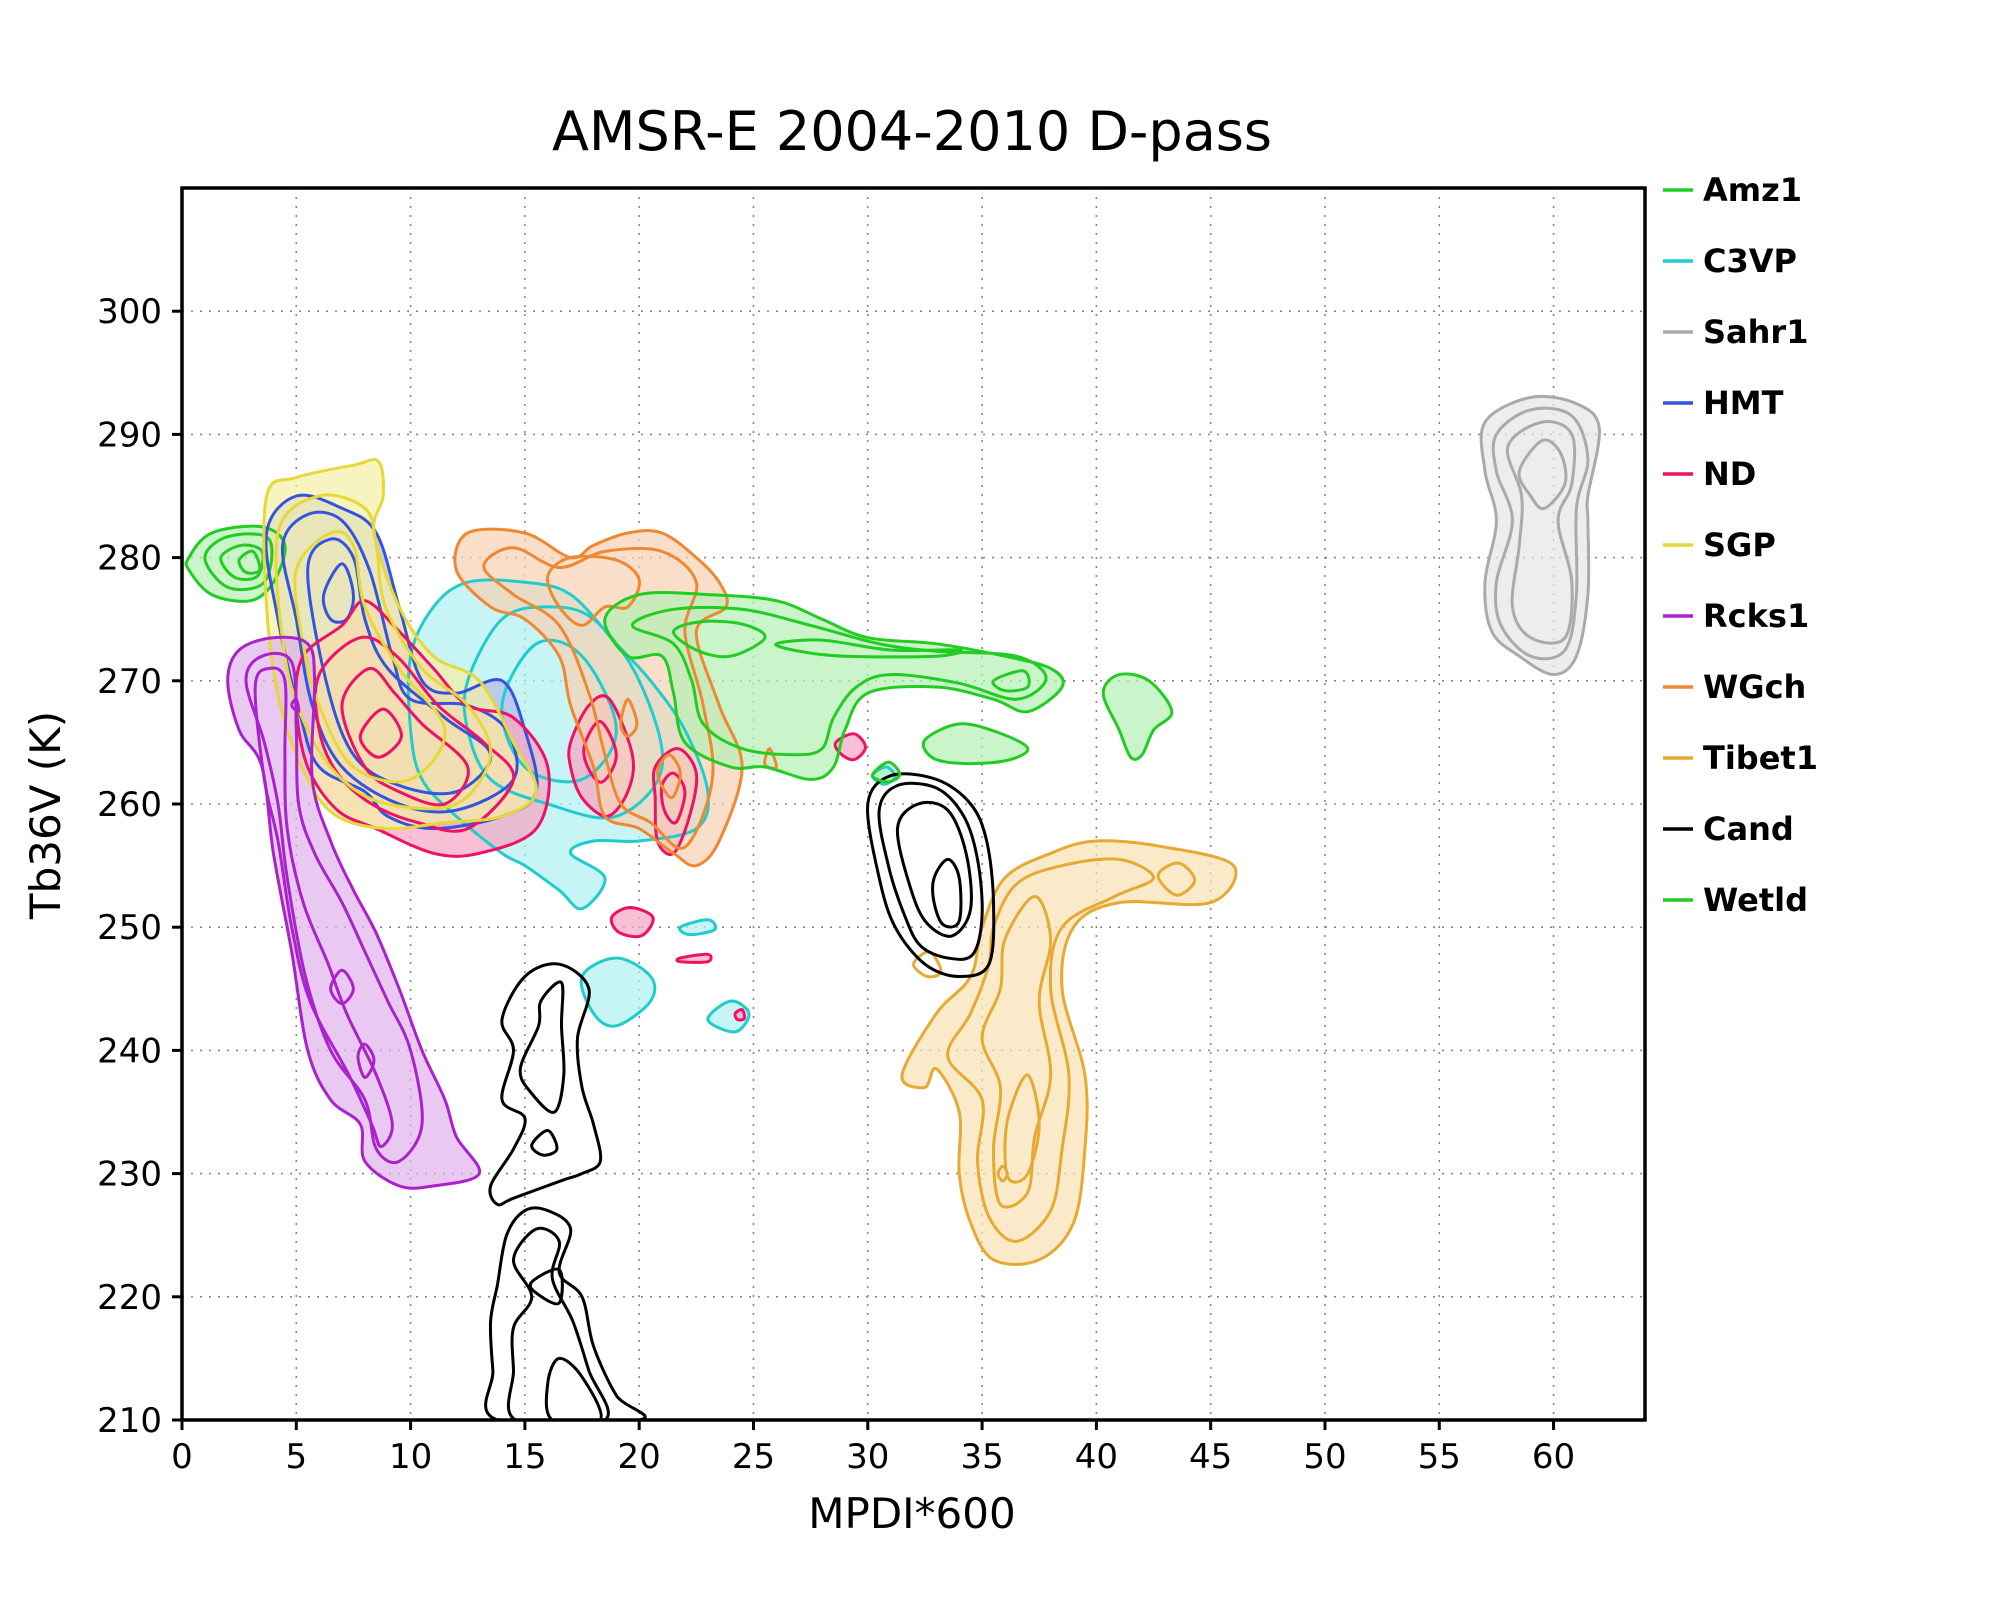  What do you see at coordinates (129, 1051) in the screenshot?
I see `y-tick-label: 240` at bounding box center [129, 1051].